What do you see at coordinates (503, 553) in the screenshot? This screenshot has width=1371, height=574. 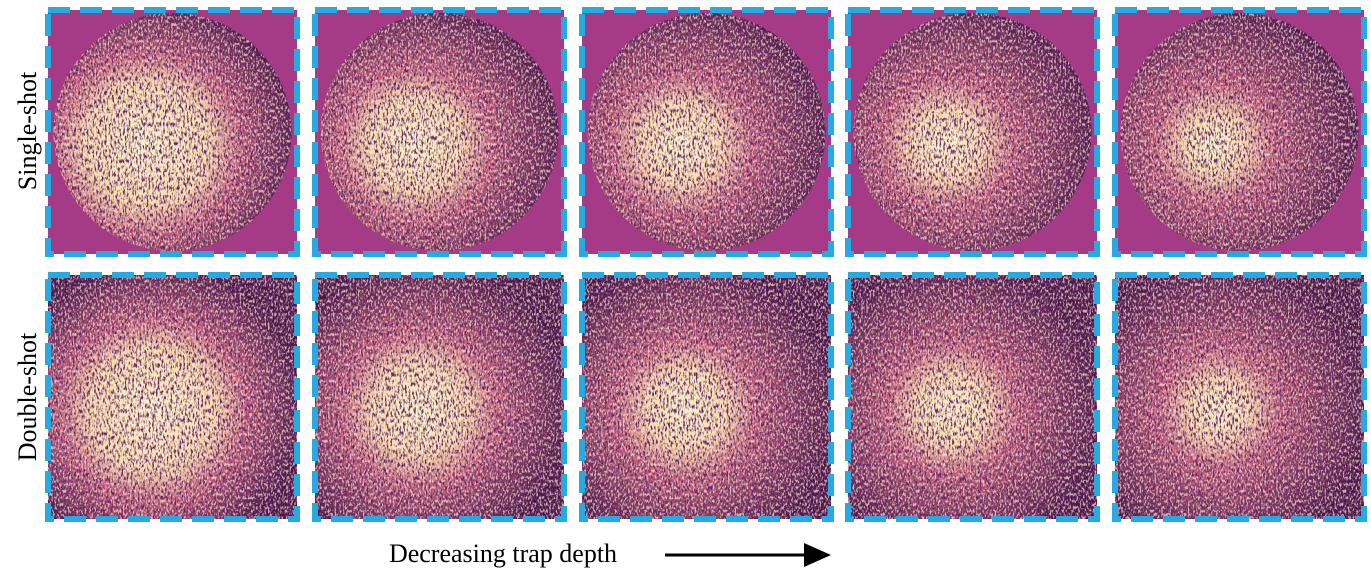 I see `axis-label: Decreasing trap depth` at bounding box center [503, 553].